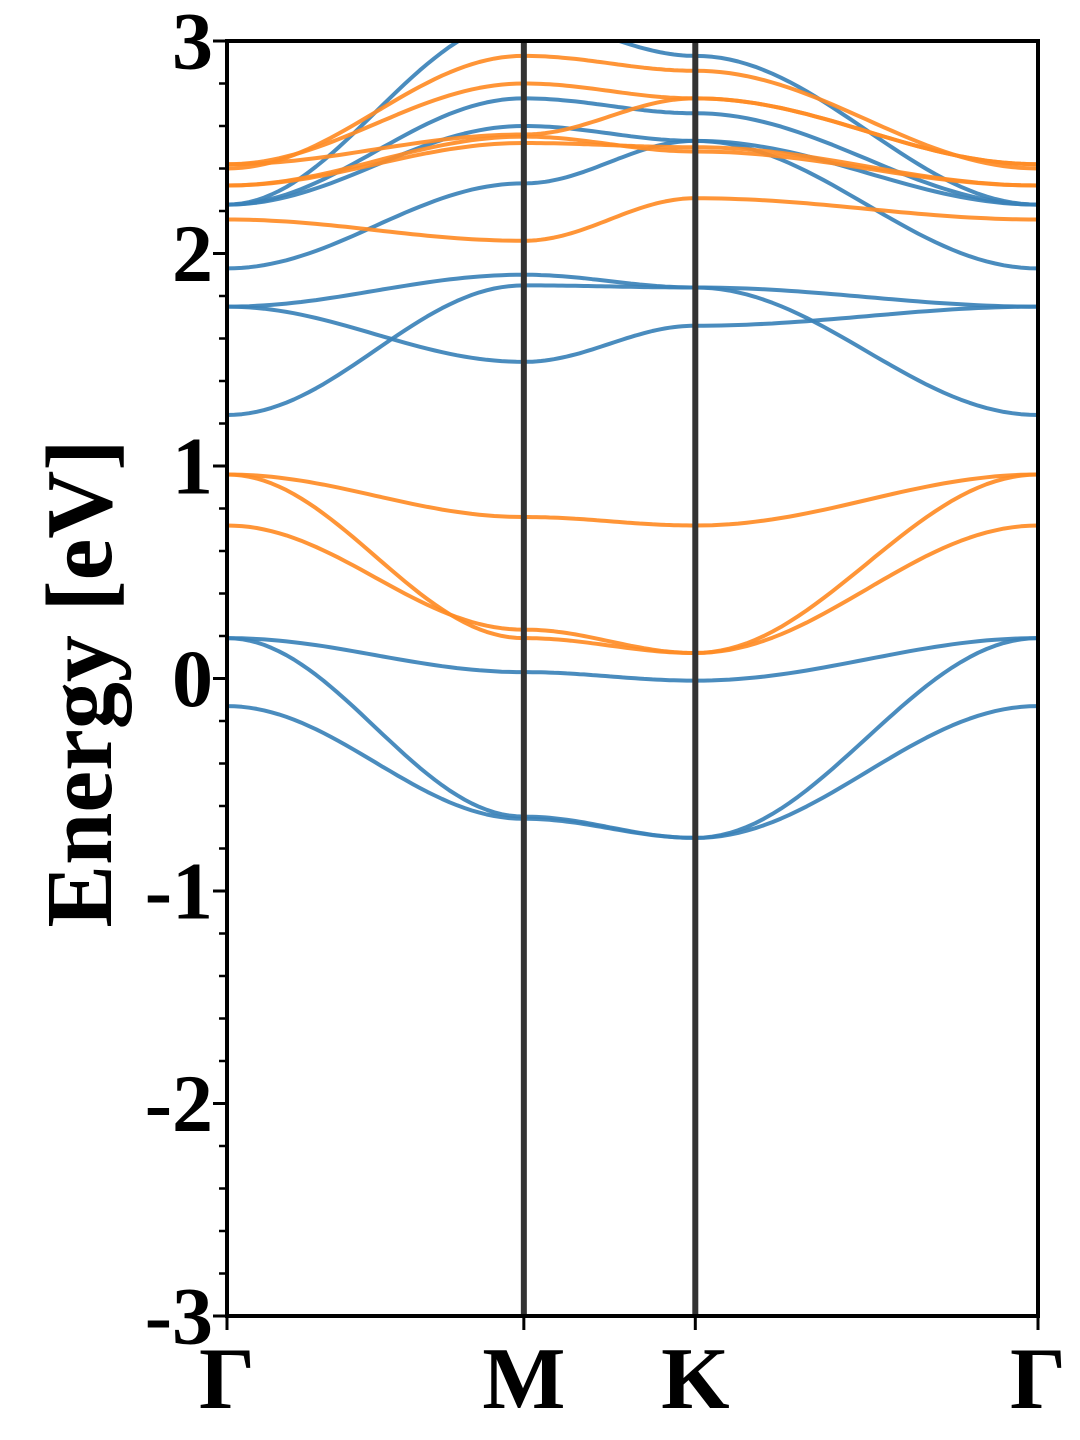 The width and height of the screenshot is (1080, 1440). What do you see at coordinates (192, 43) in the screenshot?
I see `y-tick-label: 3` at bounding box center [192, 43].